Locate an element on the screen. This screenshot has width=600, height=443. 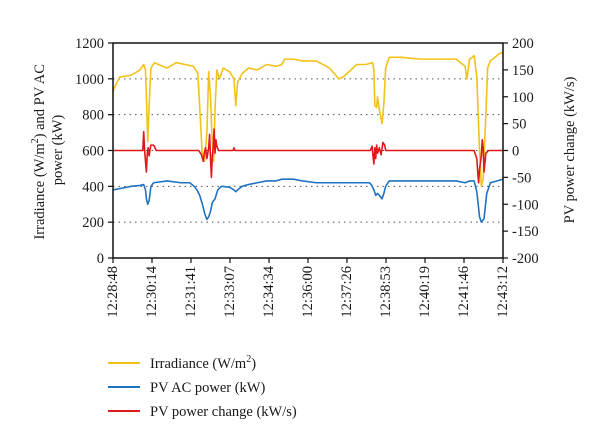
y-tick-label-right: -100 is located at coordinates (525, 205).